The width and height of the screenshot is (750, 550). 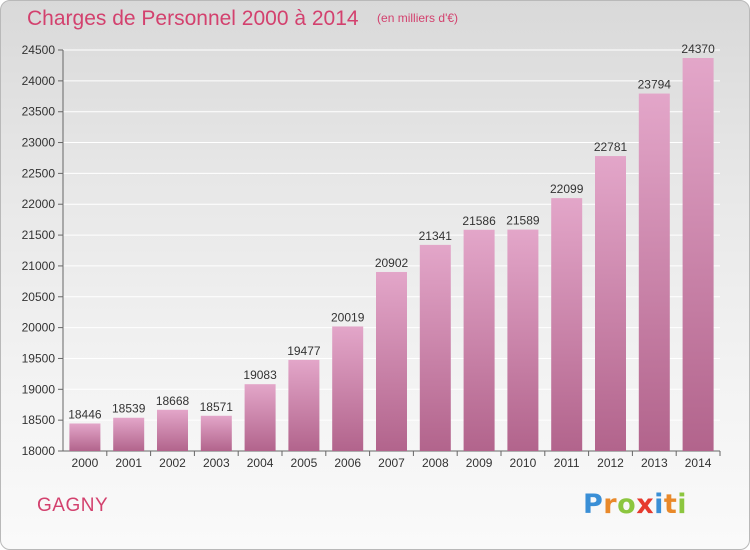 What do you see at coordinates (85, 463) in the screenshot?
I see `x-tick-label: 2000` at bounding box center [85, 463].